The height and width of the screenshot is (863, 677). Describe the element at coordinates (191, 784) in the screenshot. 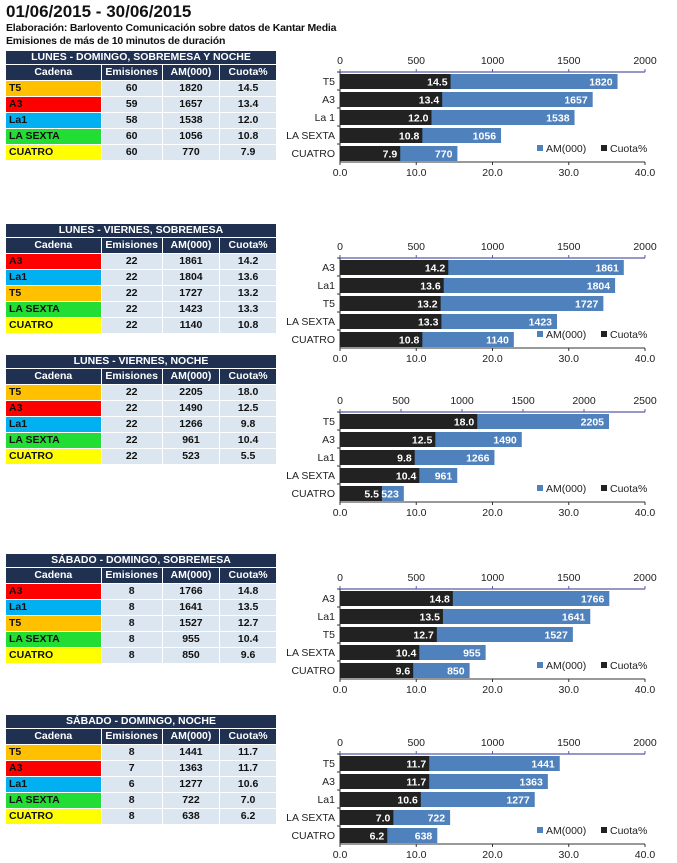

I see `value-cell: 1277` at that location.